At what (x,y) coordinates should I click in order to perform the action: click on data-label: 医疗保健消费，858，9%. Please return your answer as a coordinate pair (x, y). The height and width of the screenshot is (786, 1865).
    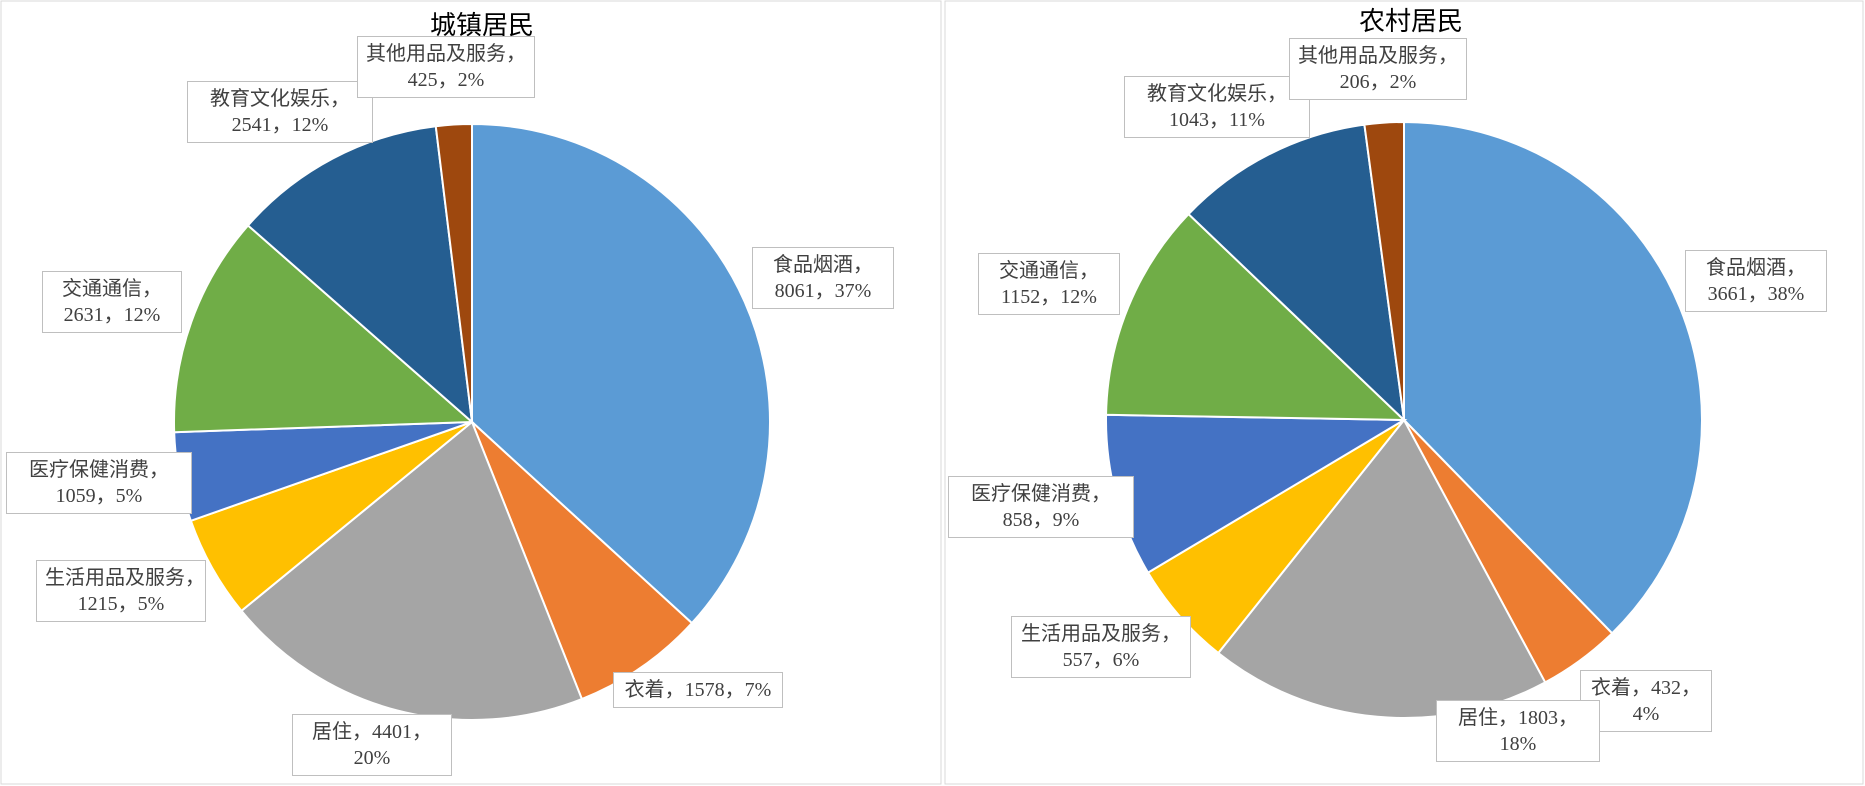
    Looking at the image, I should click on (1041, 507).